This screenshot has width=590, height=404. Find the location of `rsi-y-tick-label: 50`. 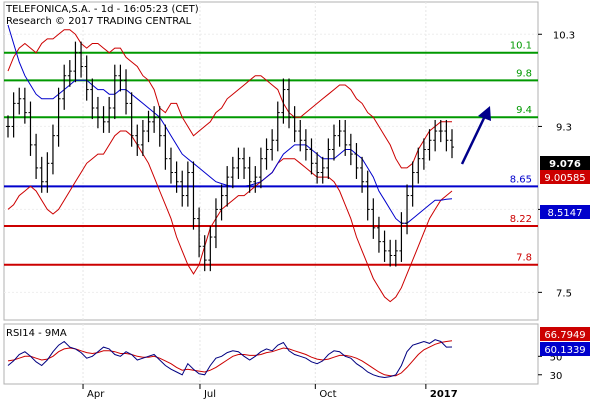

rsi-y-tick-label: 50 is located at coordinates (556, 357).